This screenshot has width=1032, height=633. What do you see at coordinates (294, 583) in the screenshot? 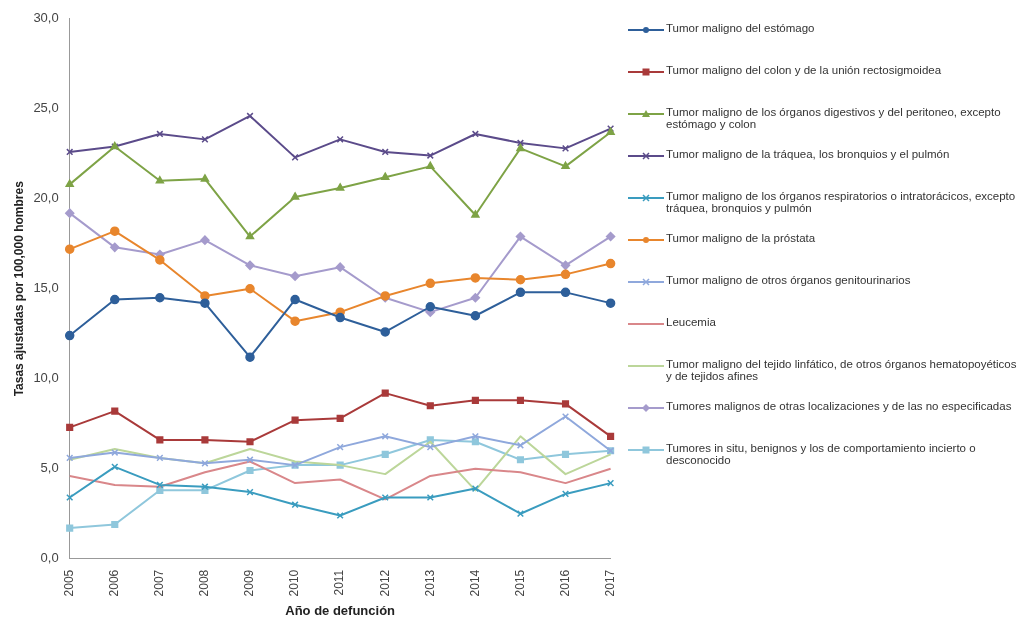
I see `x-tick-label: 2010` at bounding box center [294, 583].